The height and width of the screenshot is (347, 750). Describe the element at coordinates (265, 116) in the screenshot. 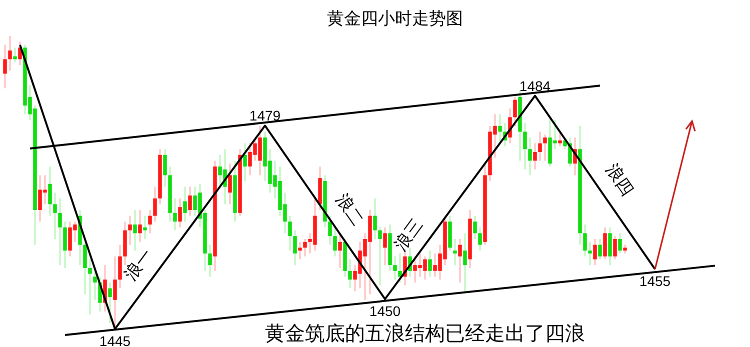

I see `annotation: 1479` at that location.